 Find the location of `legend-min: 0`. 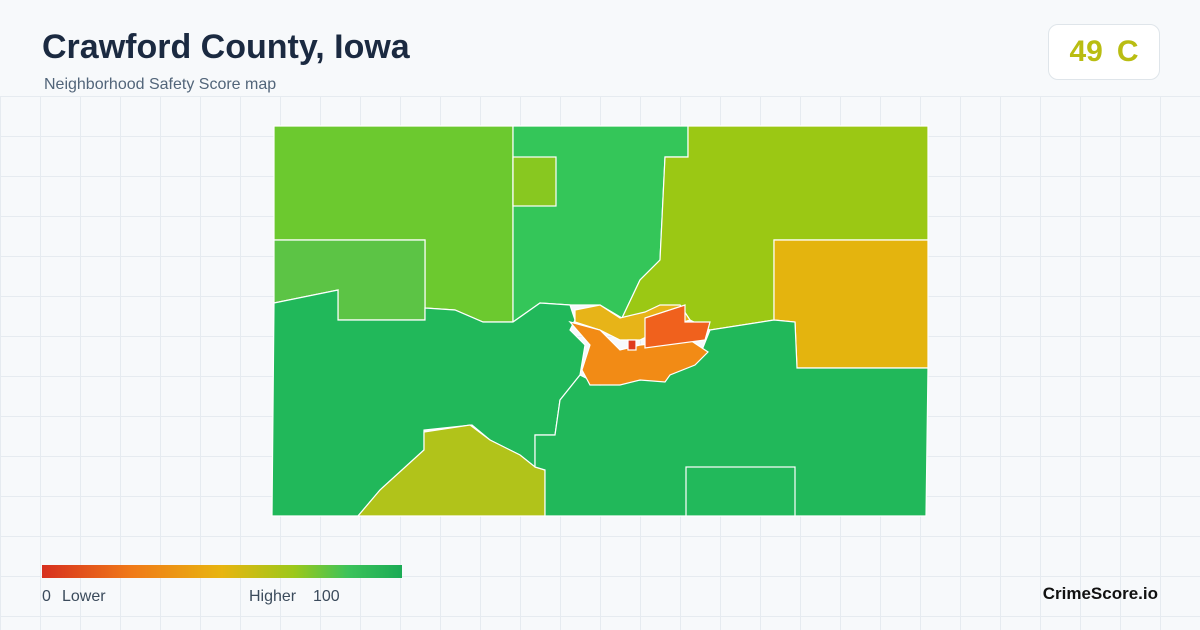

legend-min: 0 is located at coordinates (46, 596).